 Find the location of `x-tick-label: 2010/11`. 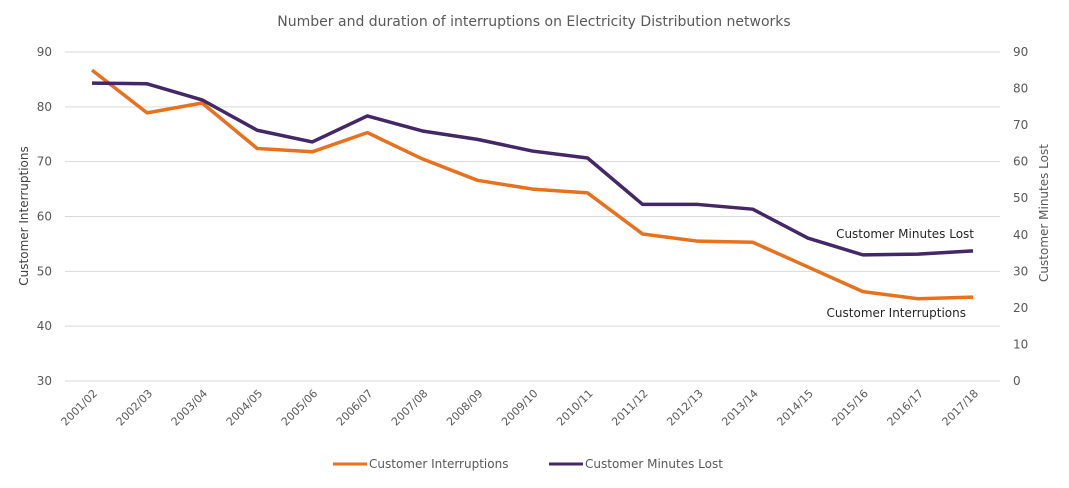

x-tick-label: 2010/11 is located at coordinates (575, 408).